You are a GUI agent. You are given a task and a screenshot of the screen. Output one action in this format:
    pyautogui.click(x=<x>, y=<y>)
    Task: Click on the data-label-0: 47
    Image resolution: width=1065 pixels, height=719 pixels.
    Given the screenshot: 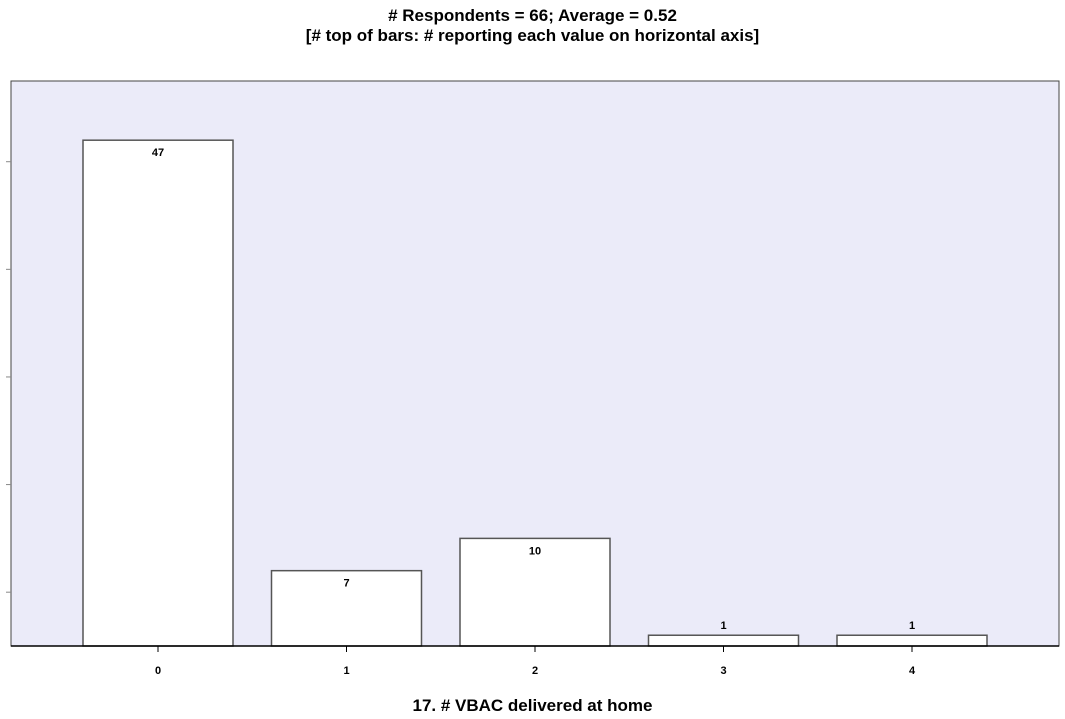 What is the action you would take?
    pyautogui.click(x=158, y=153)
    